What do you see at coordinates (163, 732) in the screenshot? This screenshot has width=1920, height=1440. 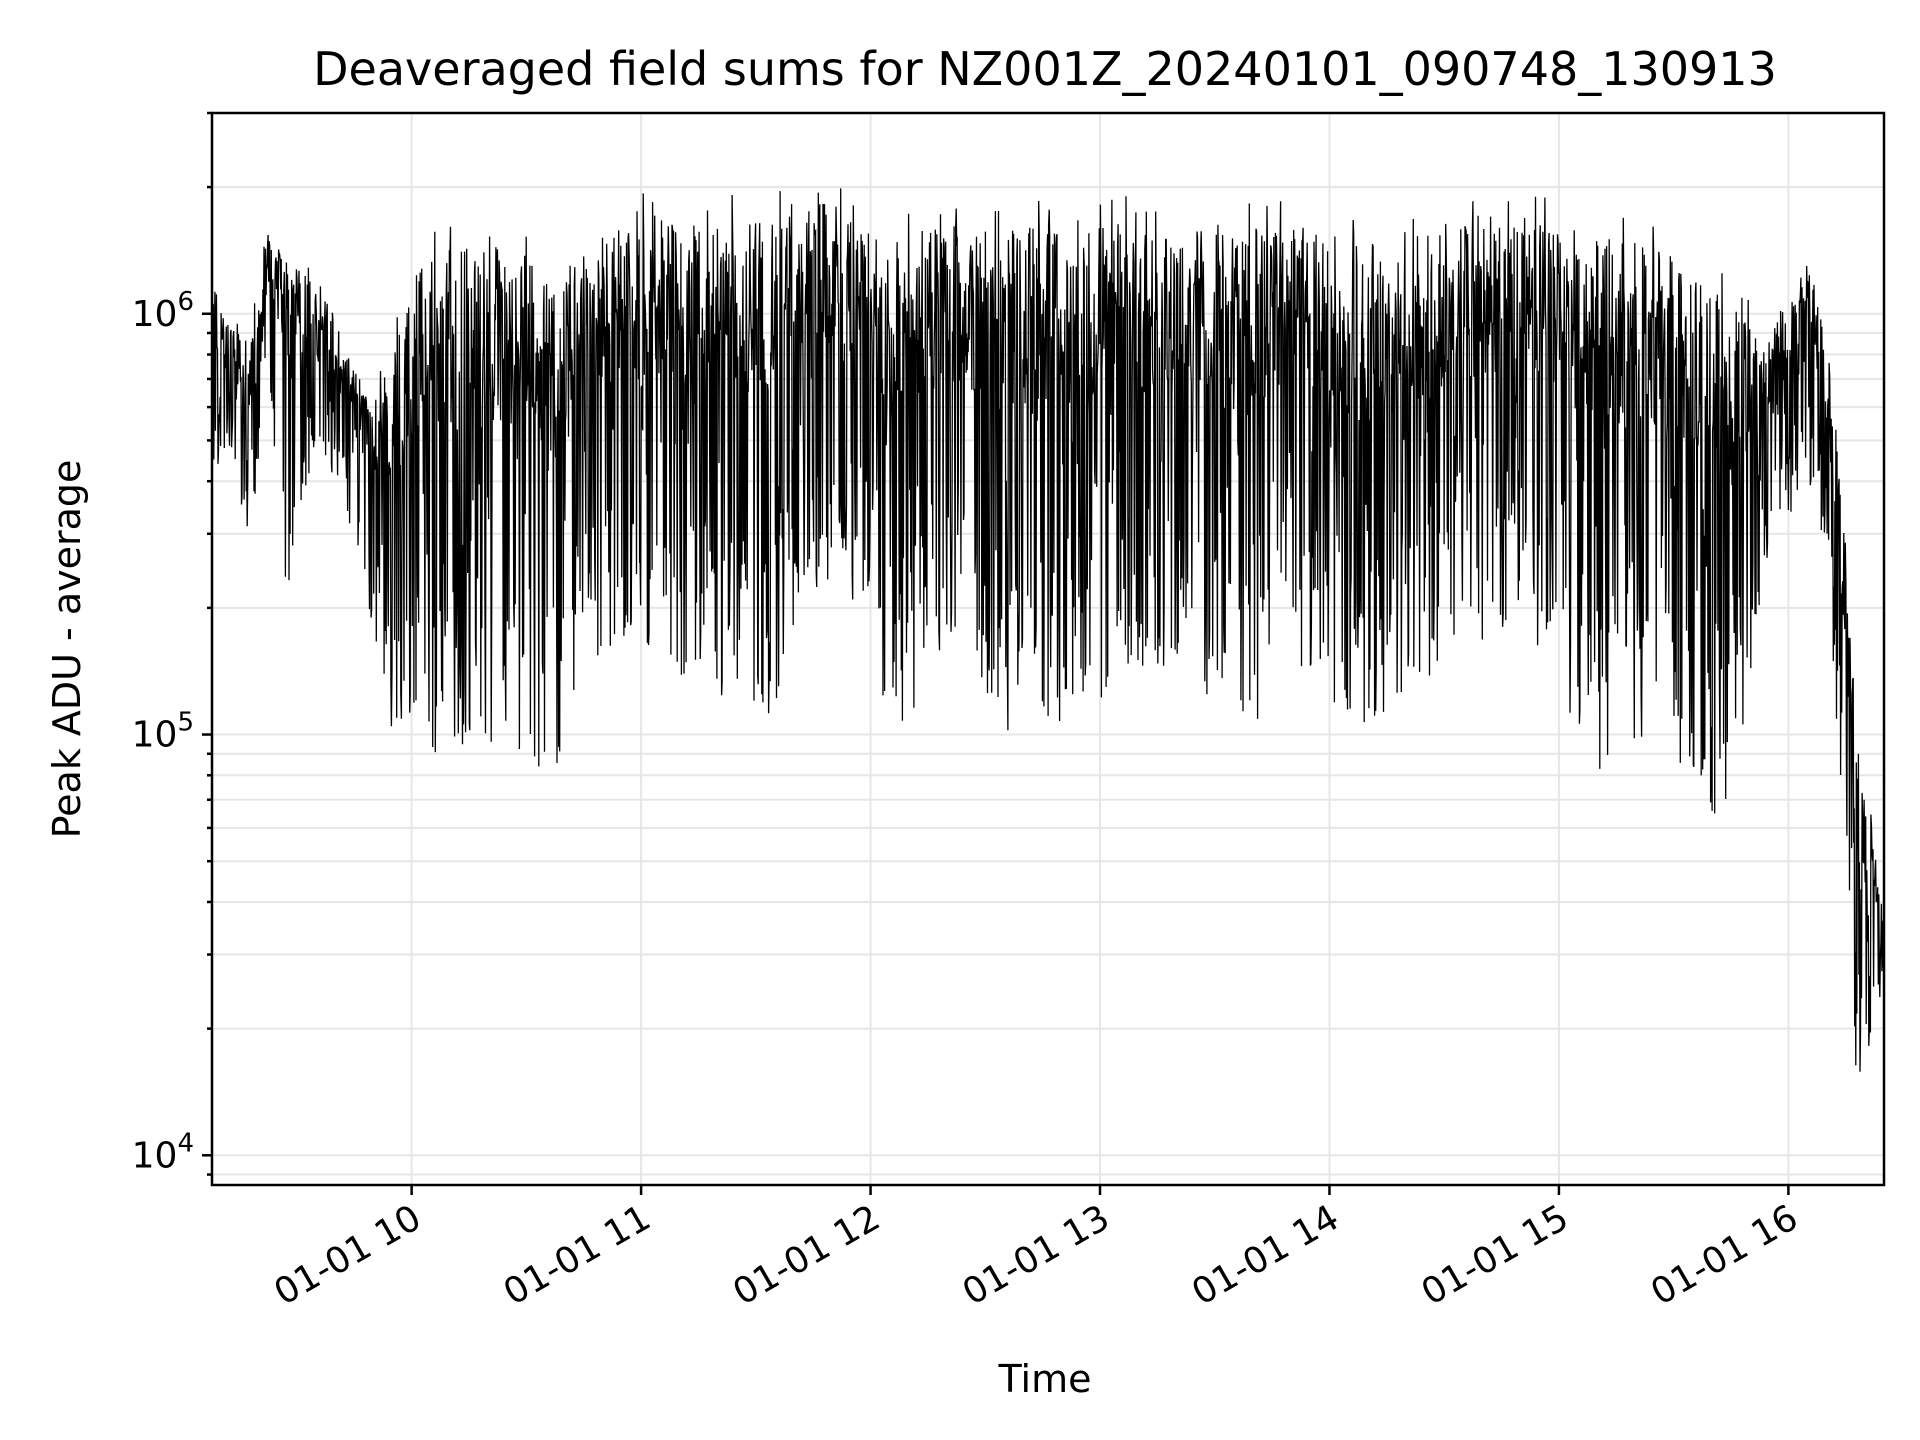 I see `y-tick-label: 10⁵` at bounding box center [163, 732].